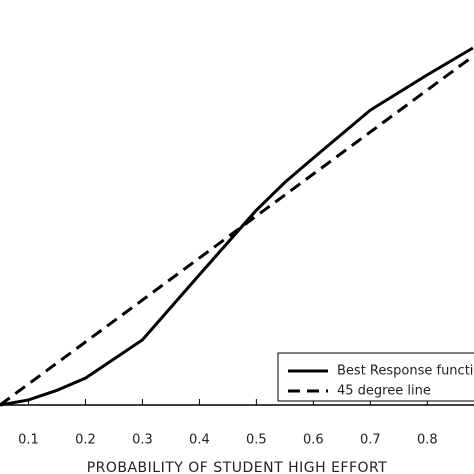  What do you see at coordinates (313, 440) in the screenshot?
I see `x-tick-label: 0.6` at bounding box center [313, 440].